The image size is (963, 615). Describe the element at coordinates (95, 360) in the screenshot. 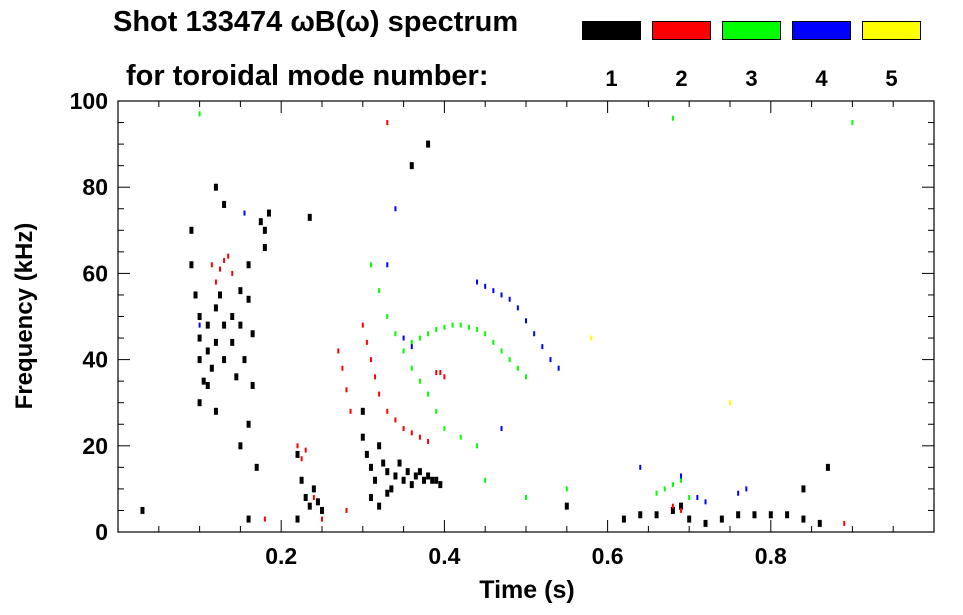

I see `y-tick-label: 40` at that location.